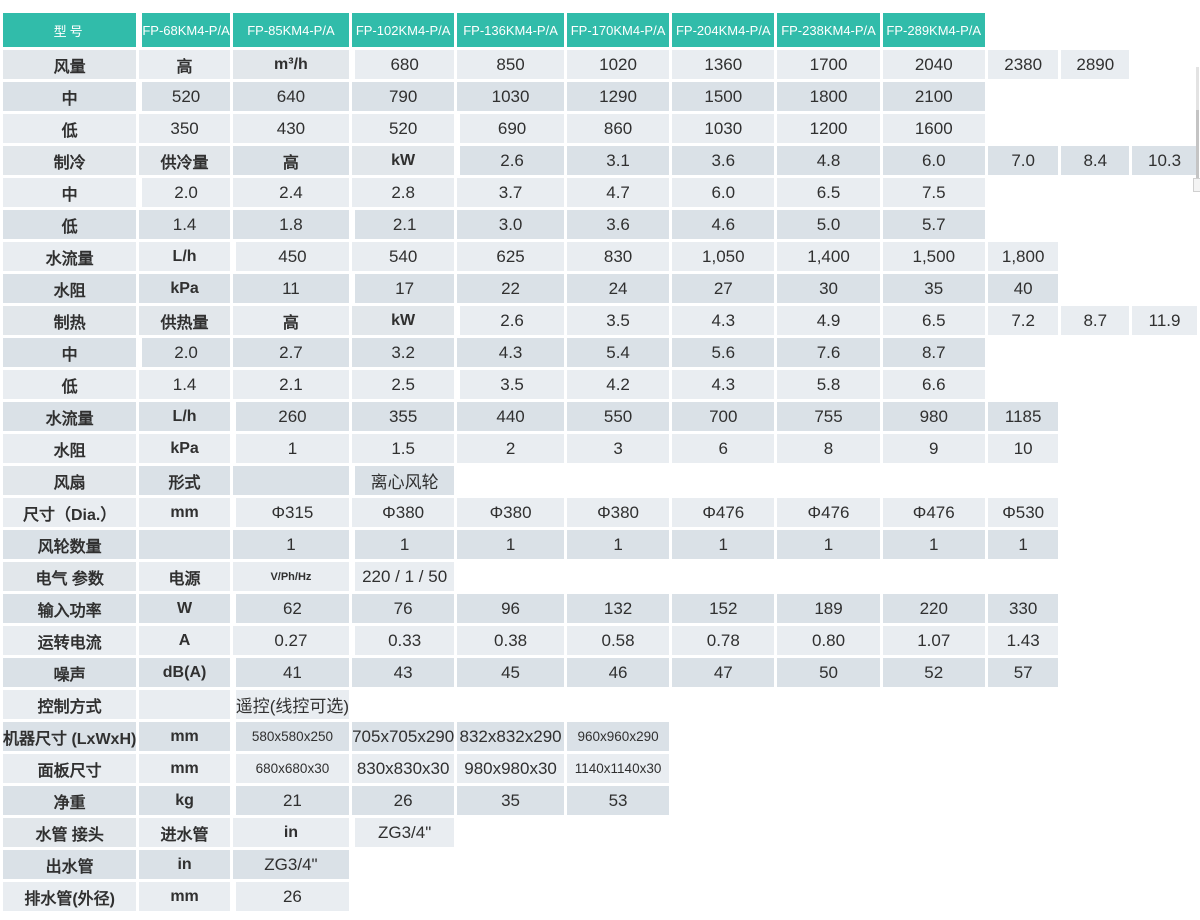 Image resolution: width=1200 pixels, height=920 pixels. Describe the element at coordinates (403, 480) in the screenshot. I see `value-cell: 离心风轮` at that location.